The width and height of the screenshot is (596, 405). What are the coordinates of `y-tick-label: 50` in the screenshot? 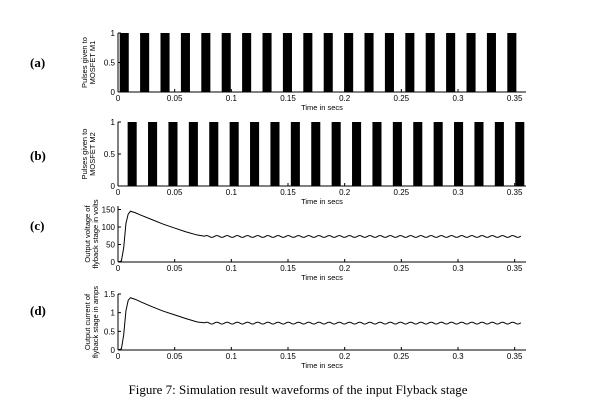 It's located at (110, 245).